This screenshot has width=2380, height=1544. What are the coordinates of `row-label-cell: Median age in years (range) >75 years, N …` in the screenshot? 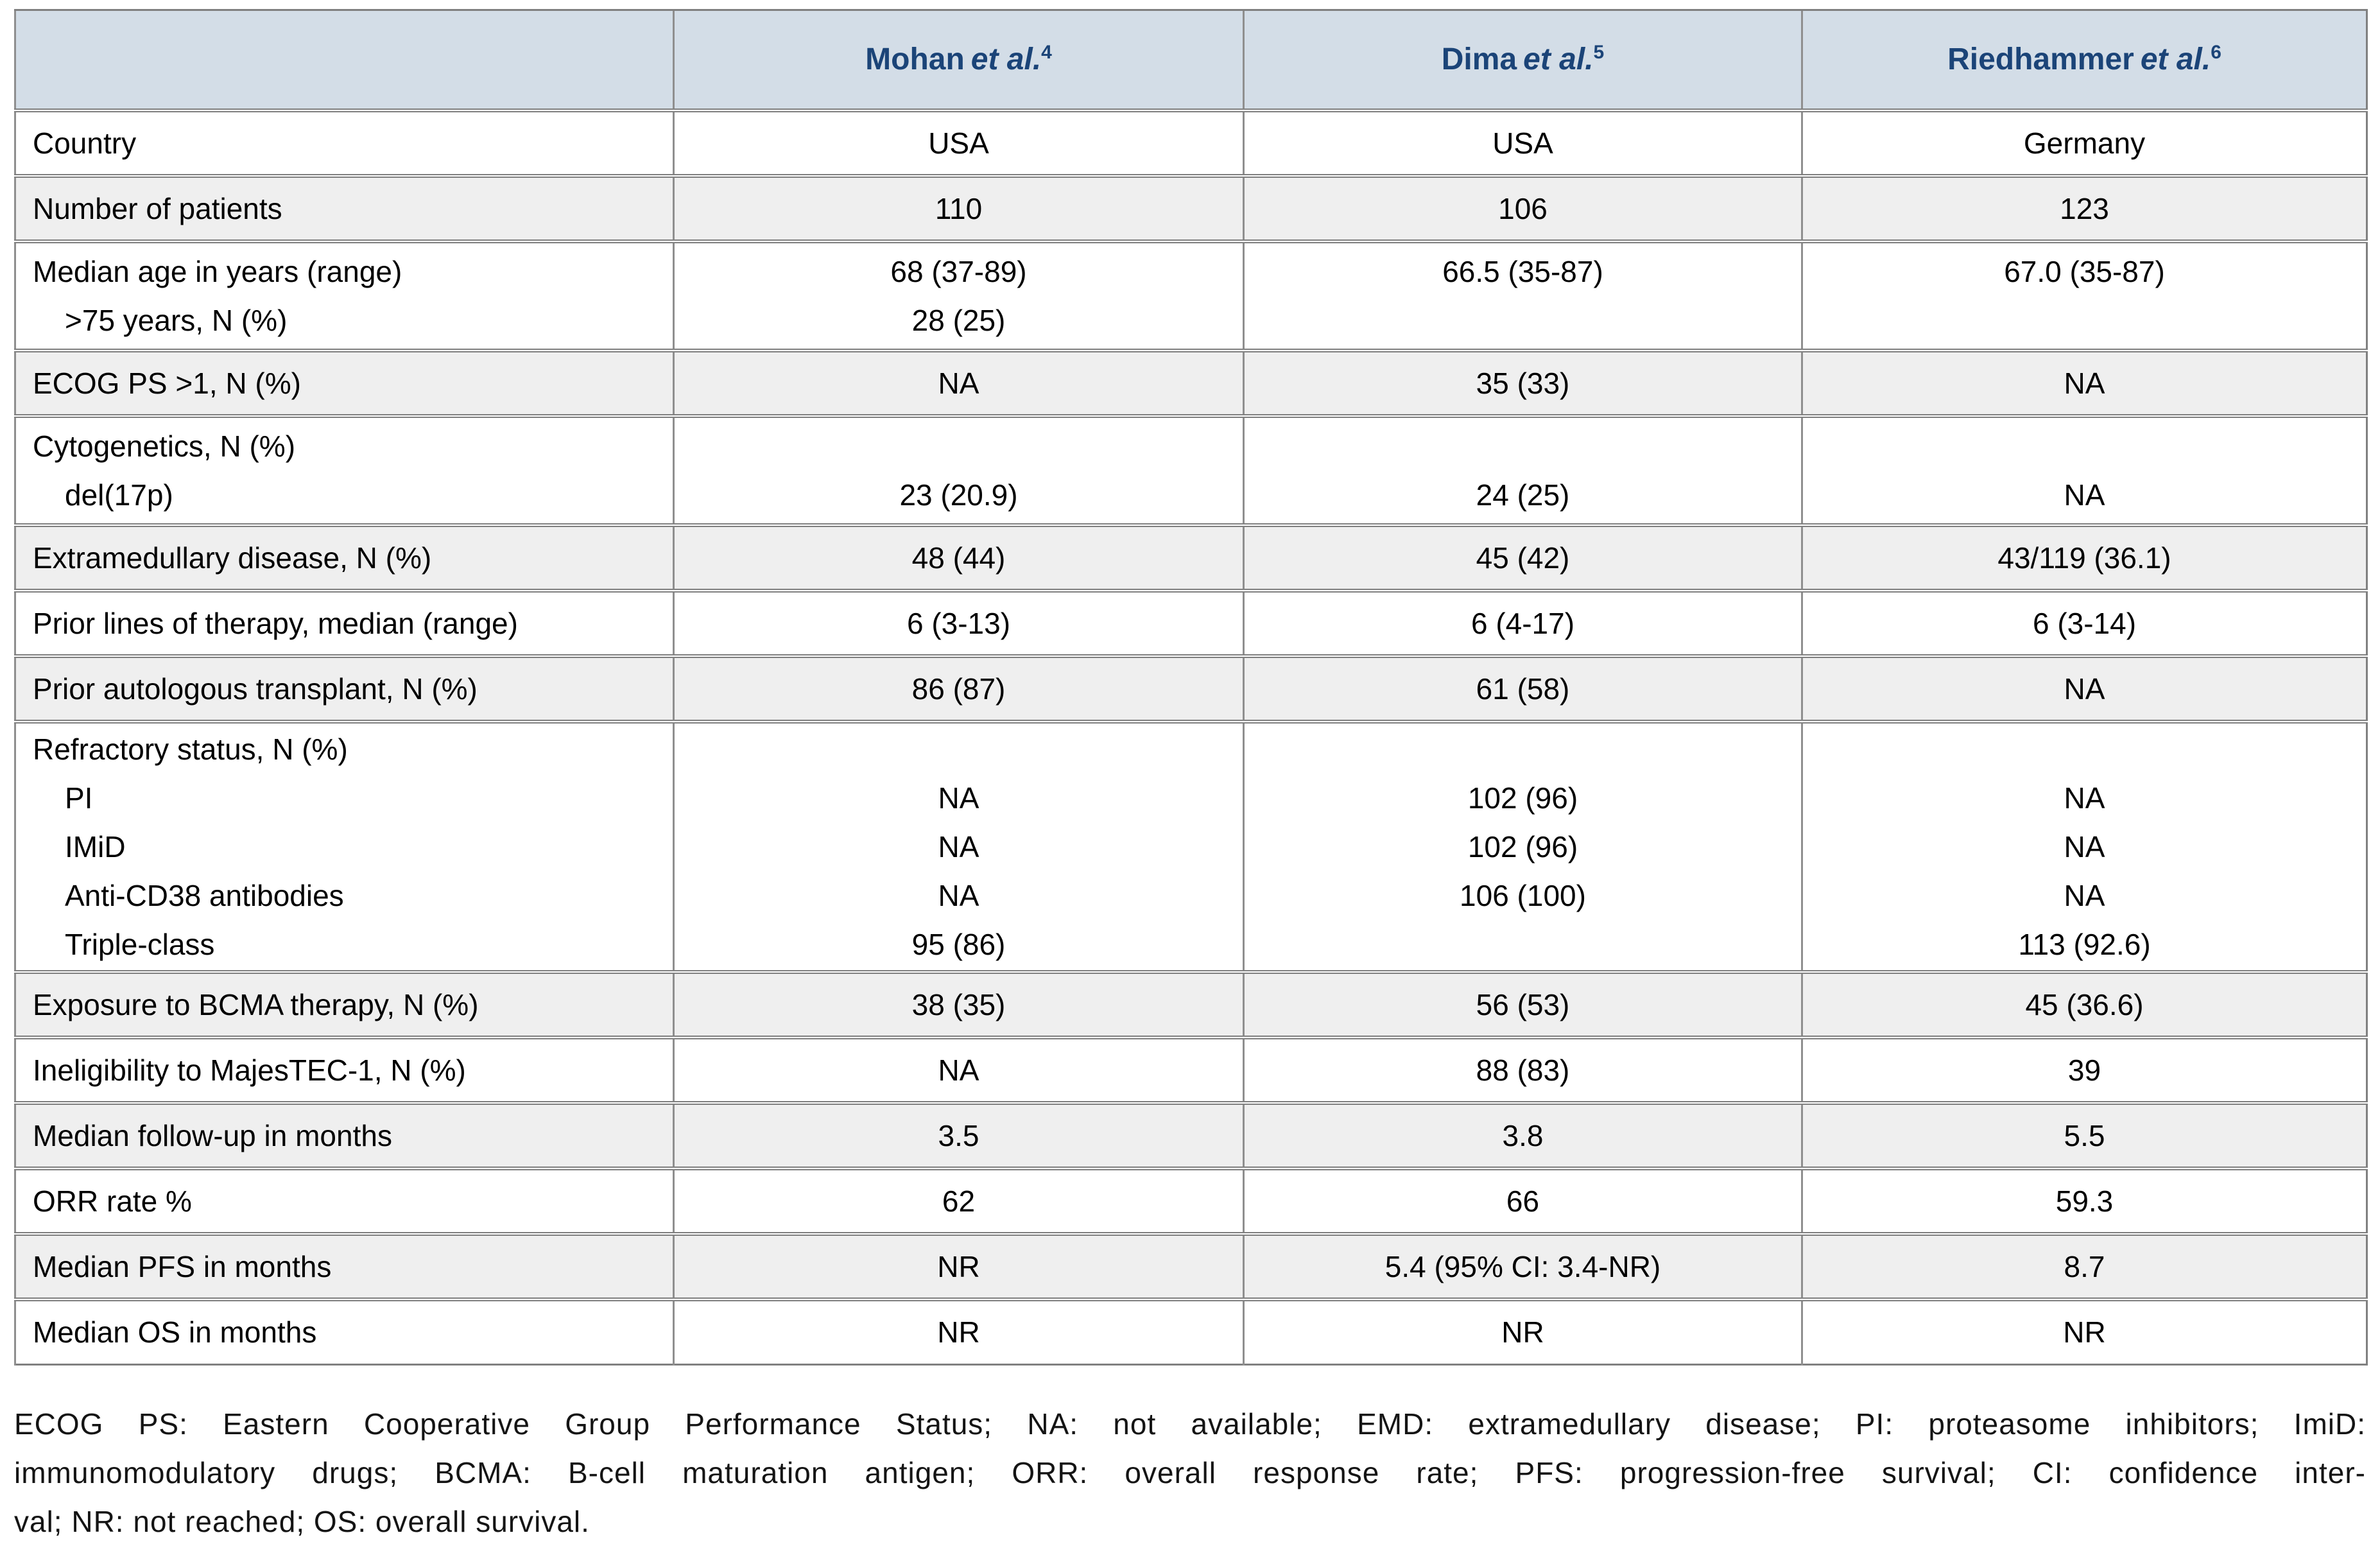 It's located at (344, 295).